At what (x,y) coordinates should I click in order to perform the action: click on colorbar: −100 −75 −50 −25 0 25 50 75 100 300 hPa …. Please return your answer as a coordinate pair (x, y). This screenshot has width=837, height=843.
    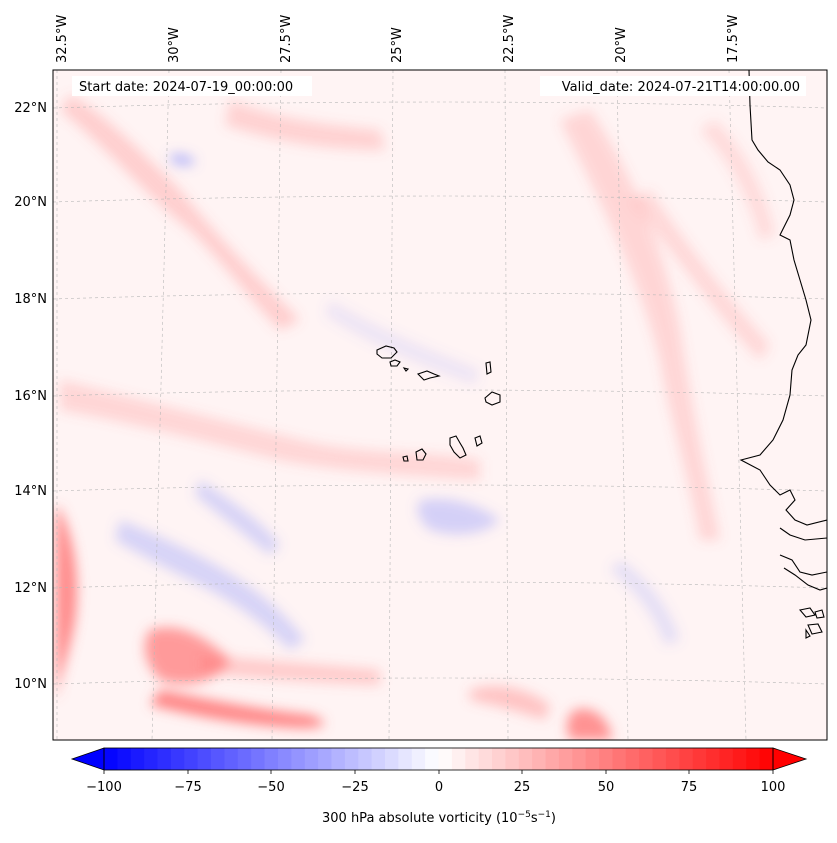
    Looking at the image, I should click on (439, 786).